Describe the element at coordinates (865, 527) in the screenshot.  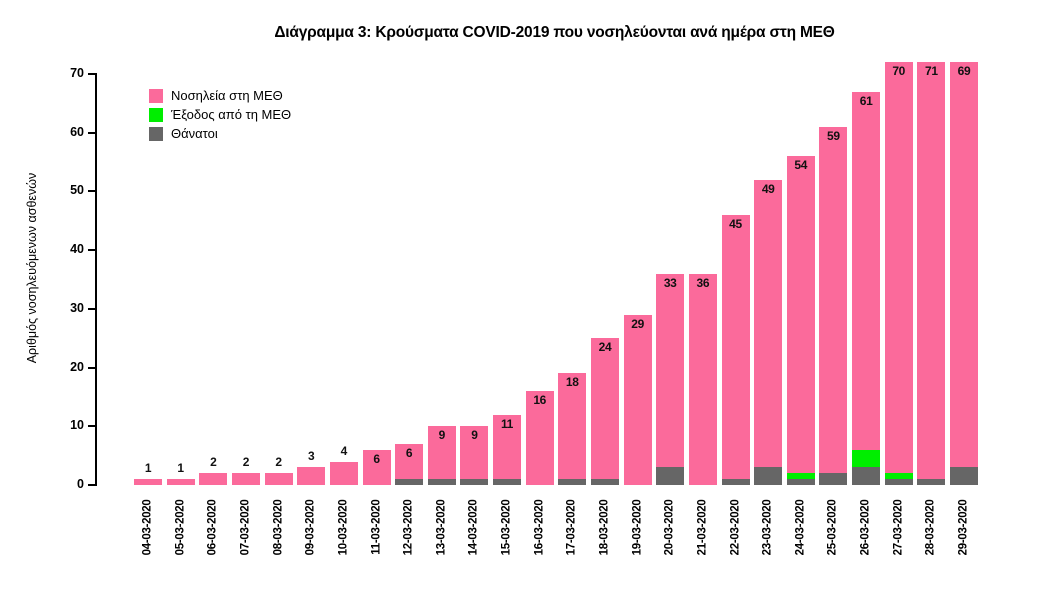
I see `x-tick-label: 26-03-2020` at that location.